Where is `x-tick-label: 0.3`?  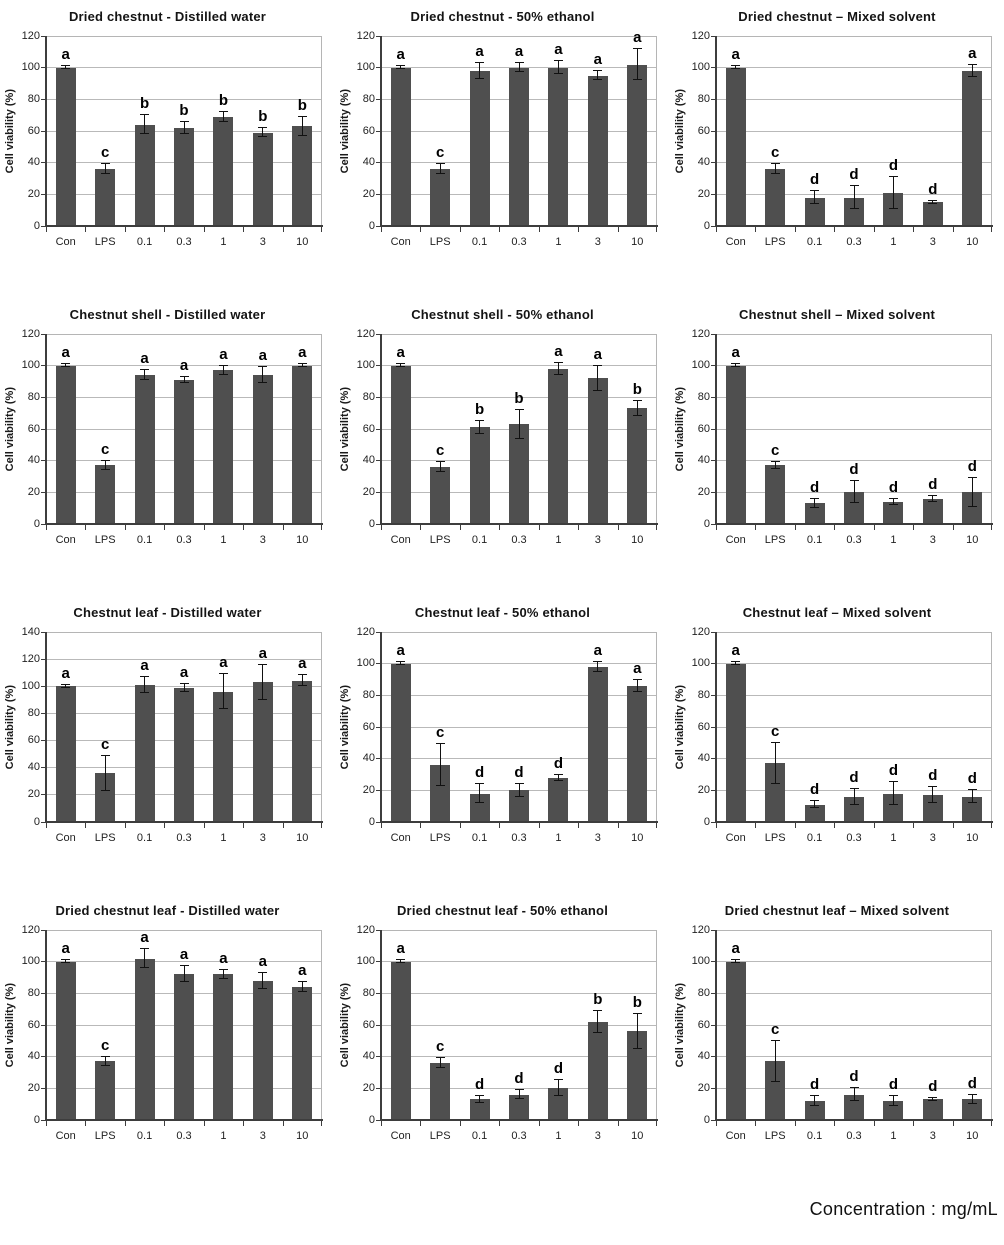
x-tick-label: 0.3 is located at coordinates (184, 540).